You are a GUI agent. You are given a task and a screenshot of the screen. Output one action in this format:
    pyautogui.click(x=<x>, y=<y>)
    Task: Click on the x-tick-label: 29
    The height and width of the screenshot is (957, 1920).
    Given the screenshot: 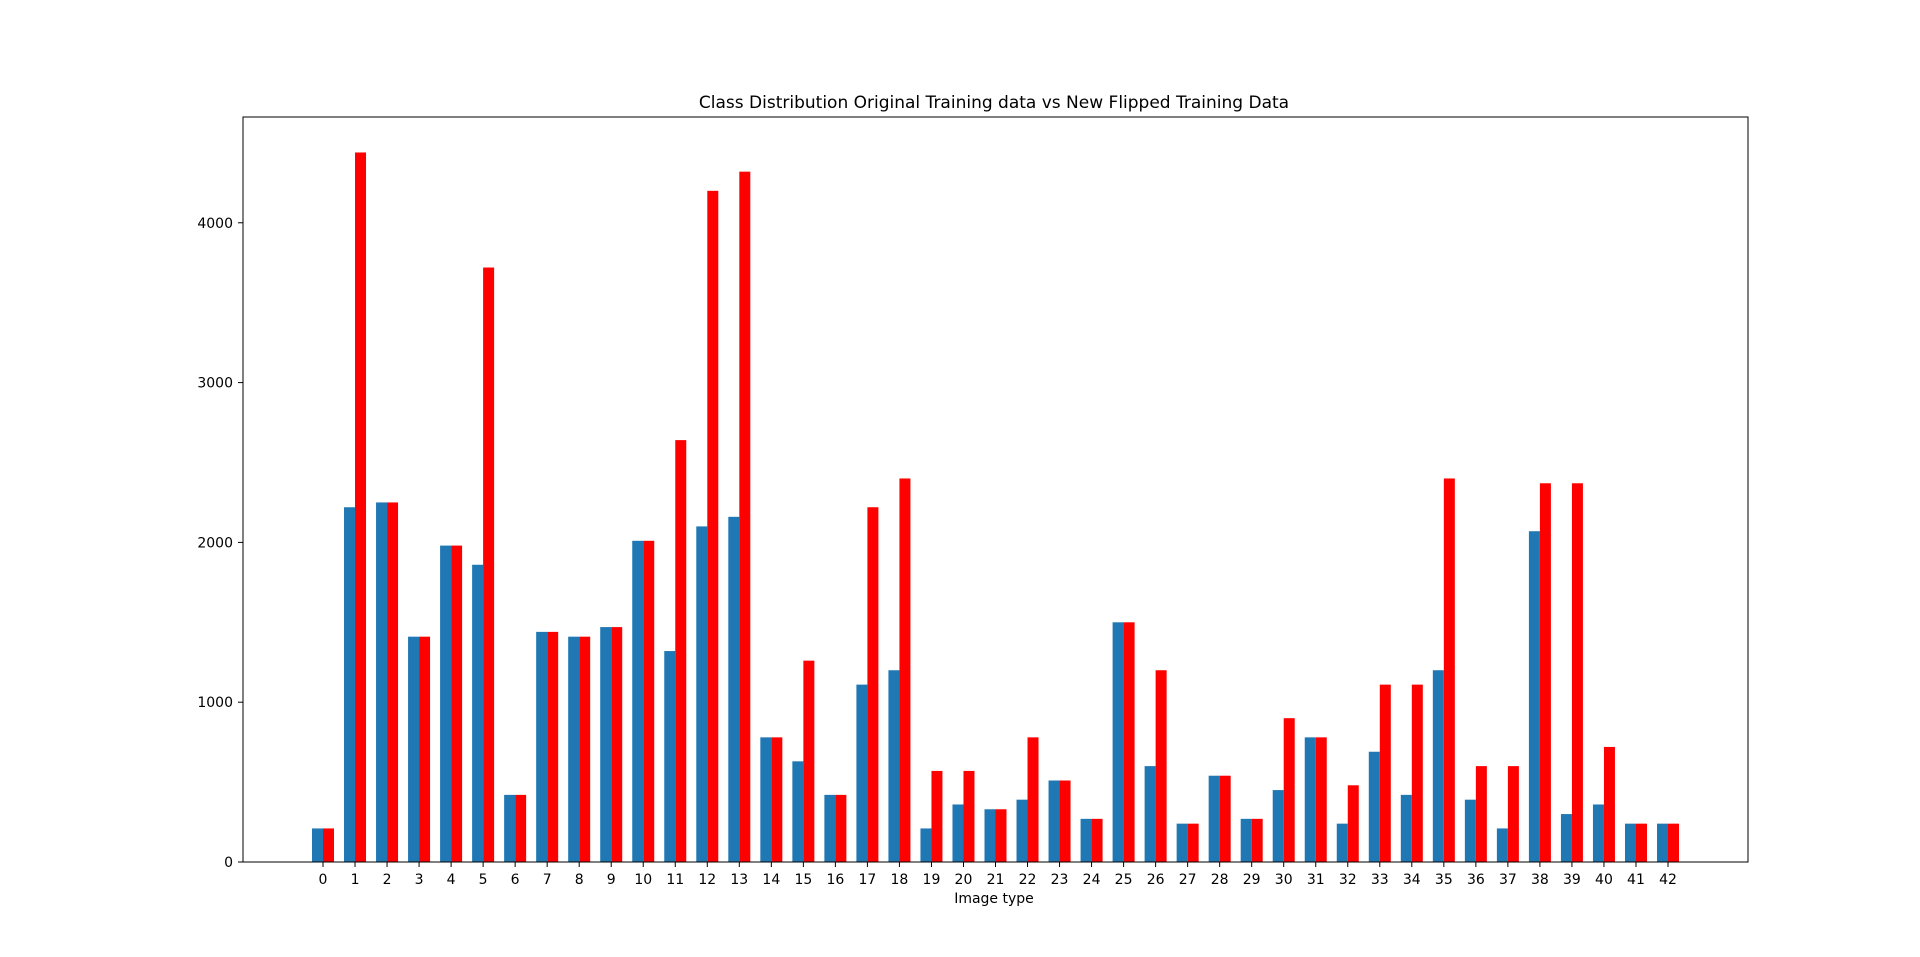 What is the action you would take?
    pyautogui.click(x=1252, y=880)
    